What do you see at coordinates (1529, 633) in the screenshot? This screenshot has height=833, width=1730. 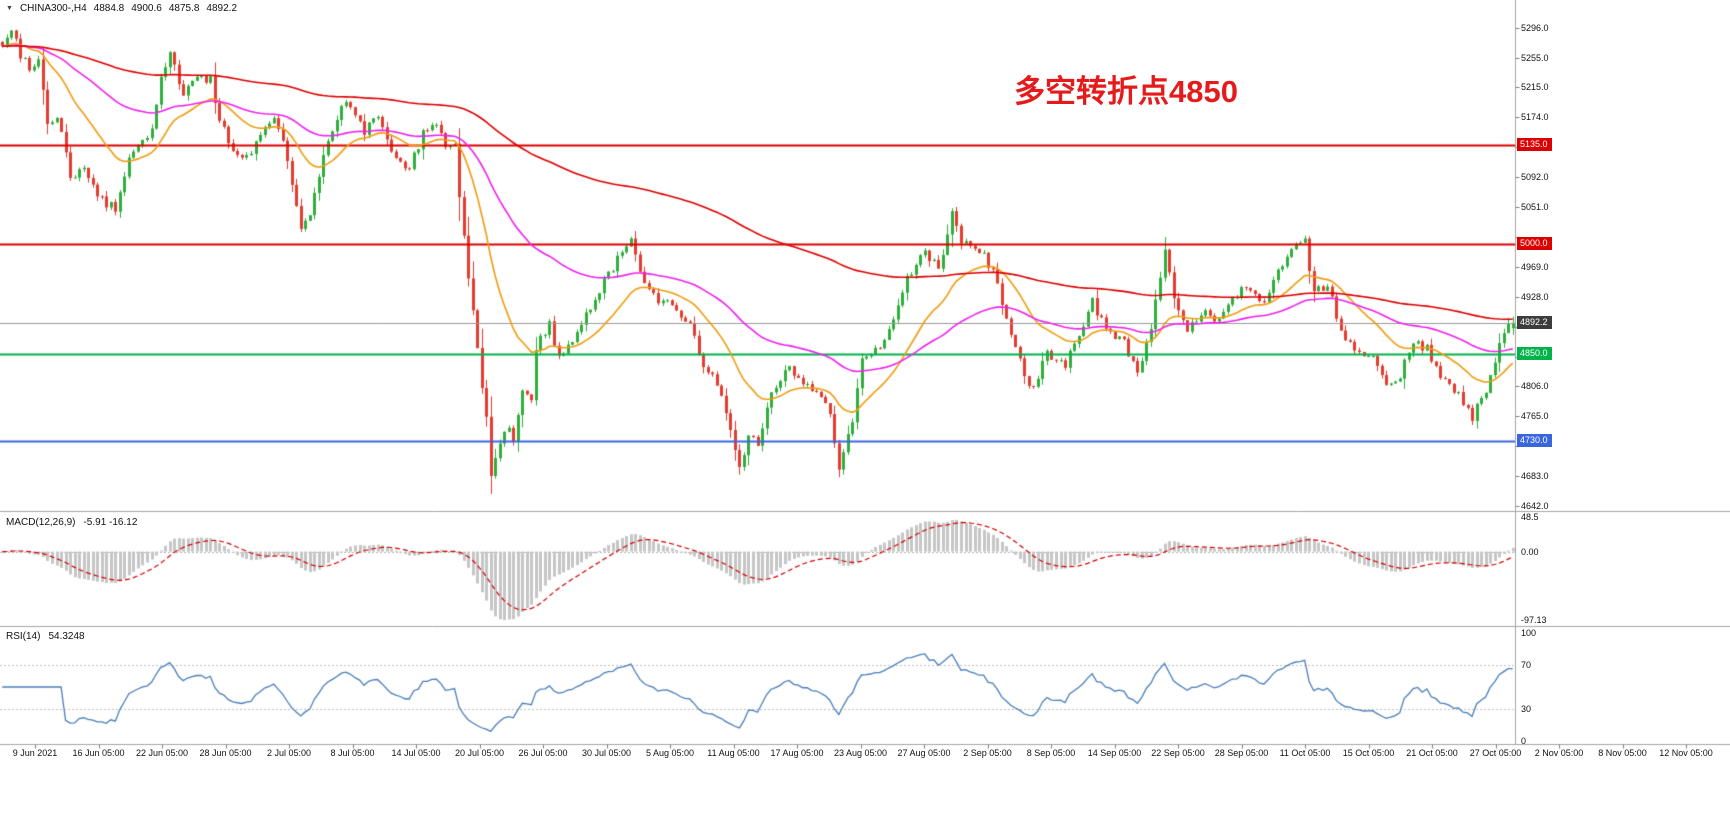 I see `rsi-tick-label: 100` at bounding box center [1529, 633].